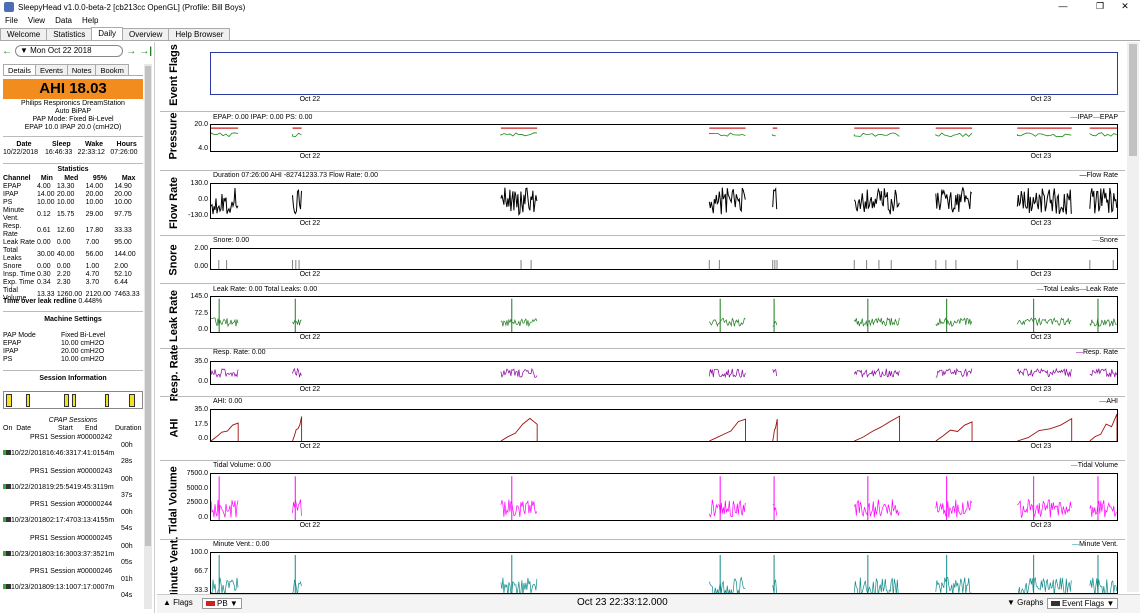 The image size is (1140, 613). What do you see at coordinates (145, 51) in the screenshot?
I see `last-day-button: →|` at bounding box center [145, 51].